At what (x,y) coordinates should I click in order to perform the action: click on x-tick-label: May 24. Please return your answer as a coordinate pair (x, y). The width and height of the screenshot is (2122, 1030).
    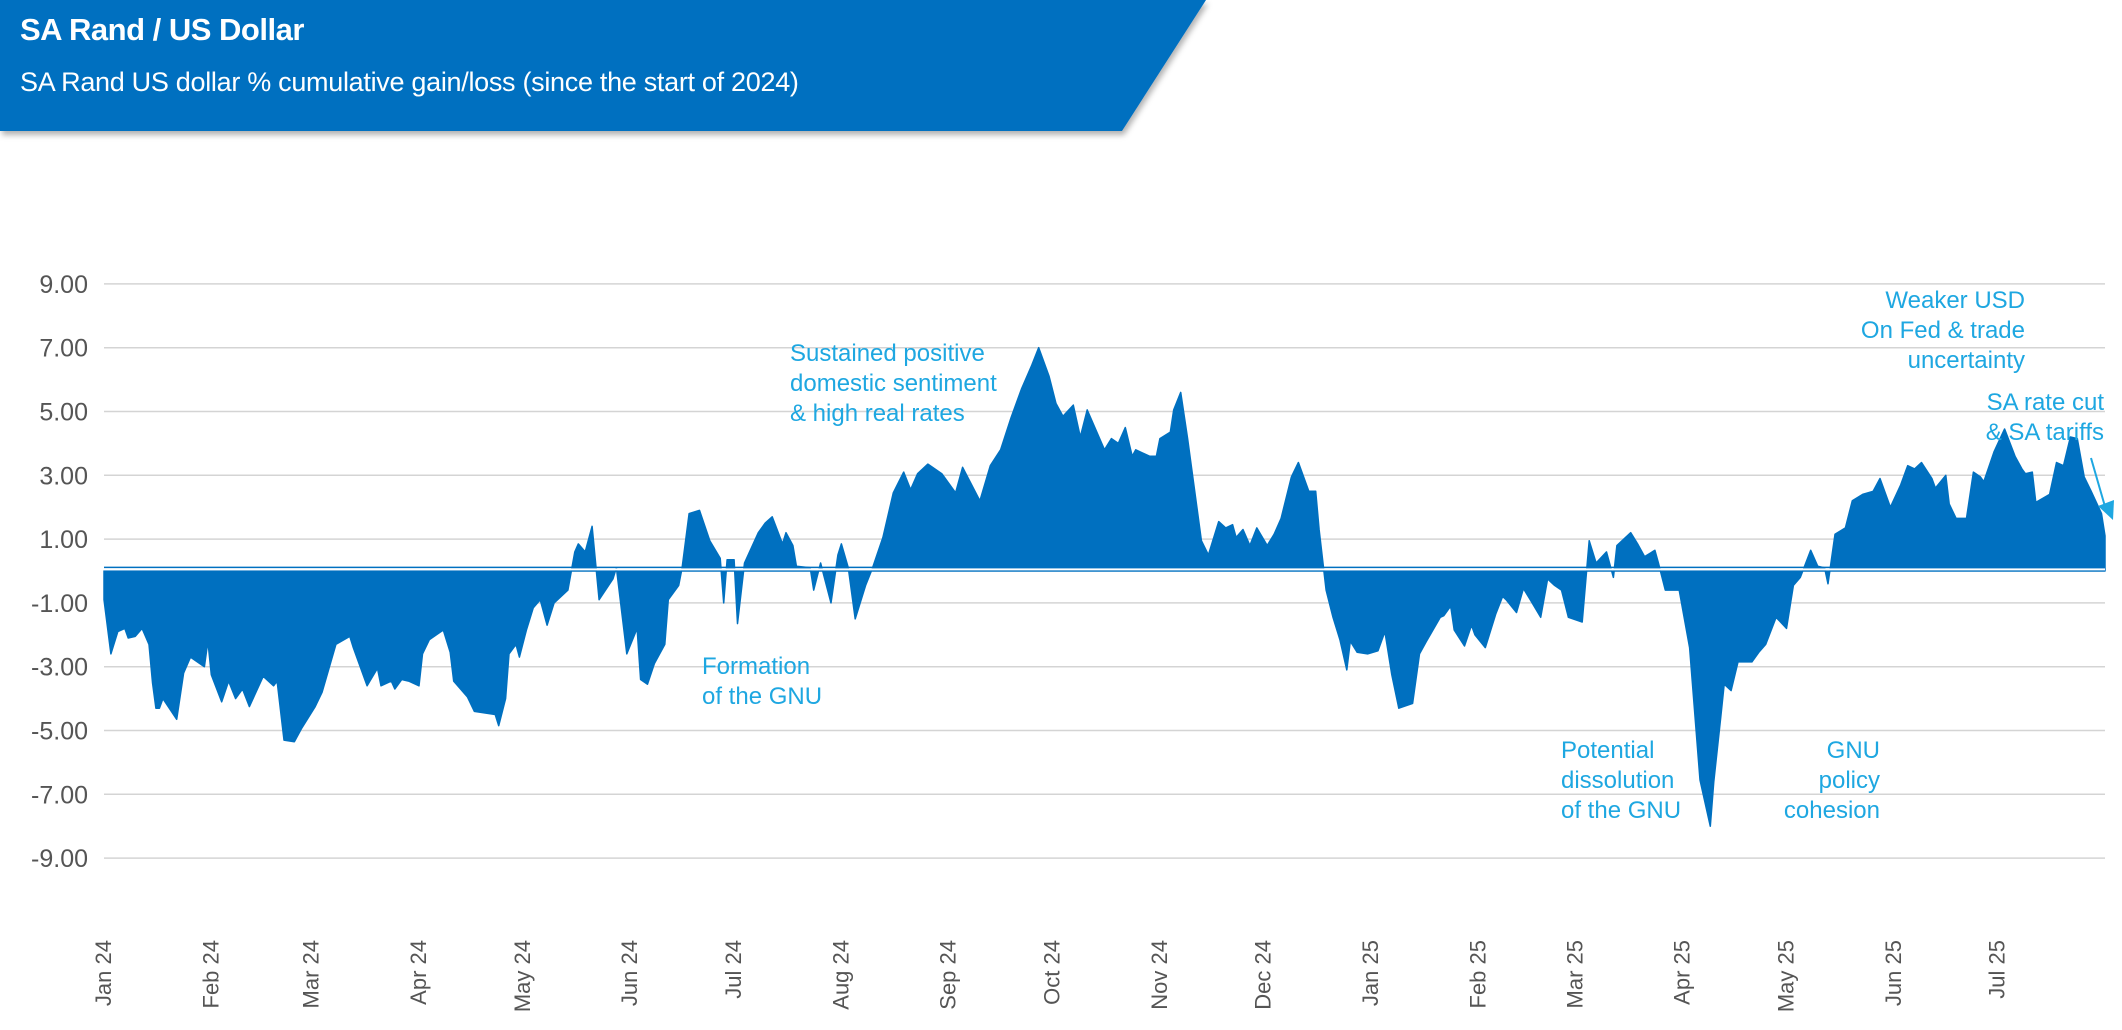
    Looking at the image, I should click on (522, 976).